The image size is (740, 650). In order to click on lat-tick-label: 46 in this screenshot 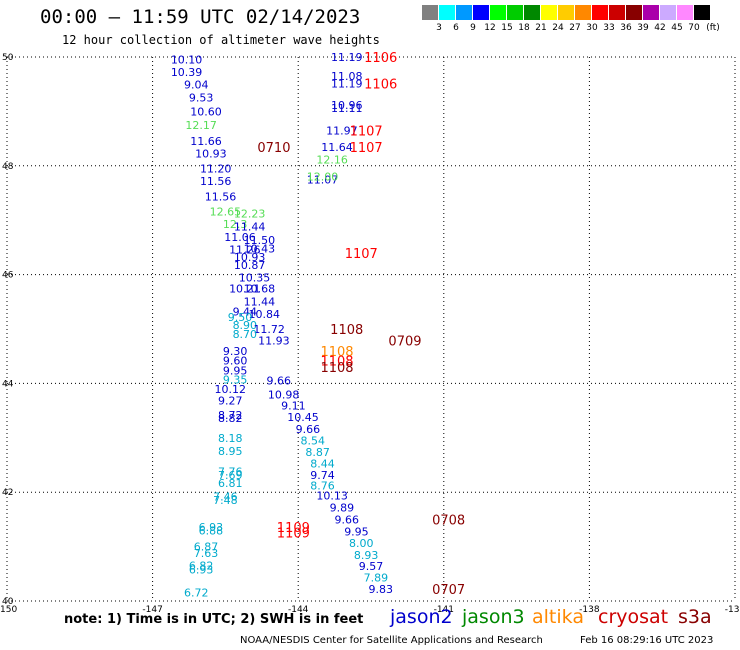, I will do `click(8, 276)`.